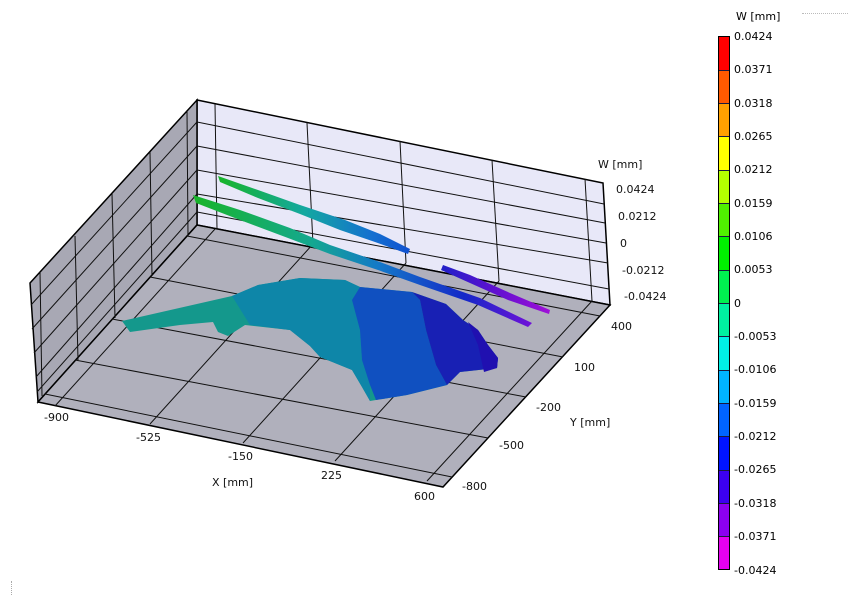 The width and height of the screenshot is (849, 602). What do you see at coordinates (310, 339) in the screenshot?
I see `surface-patch` at bounding box center [310, 339].